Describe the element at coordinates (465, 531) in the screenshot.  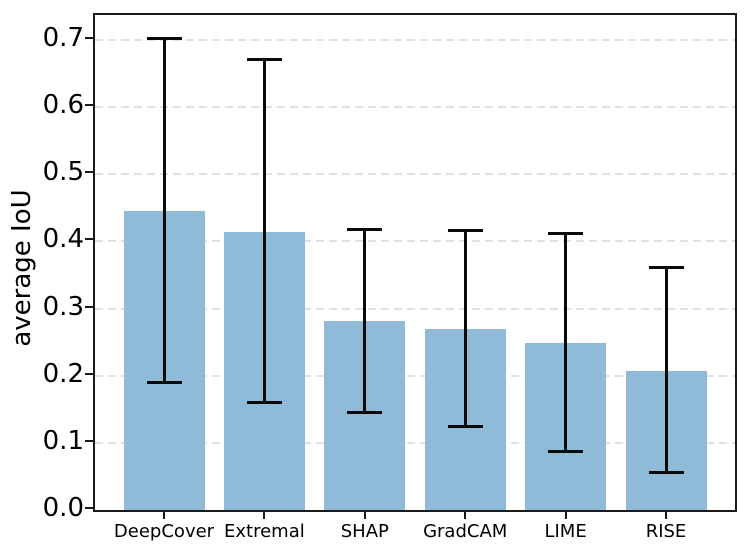
I see `x-tick-label-gradcam: GradCAM` at that location.